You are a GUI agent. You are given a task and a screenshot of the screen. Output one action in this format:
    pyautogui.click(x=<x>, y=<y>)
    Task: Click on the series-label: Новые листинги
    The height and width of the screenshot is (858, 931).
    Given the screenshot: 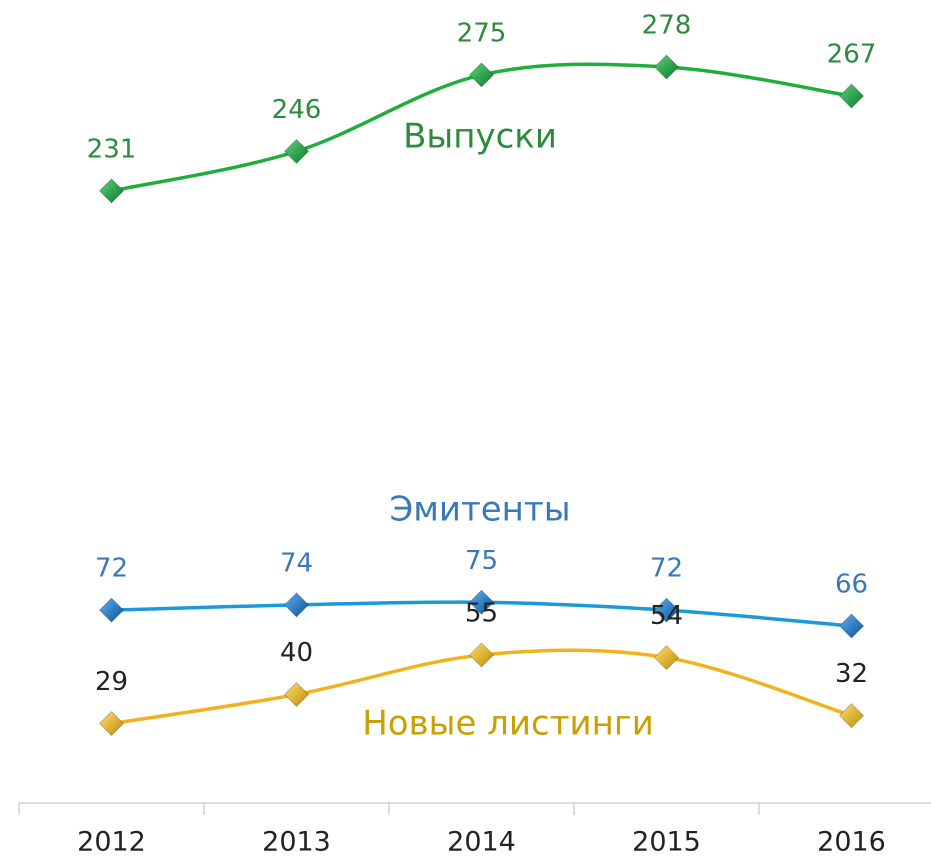 What is the action you would take?
    pyautogui.click(x=508, y=724)
    